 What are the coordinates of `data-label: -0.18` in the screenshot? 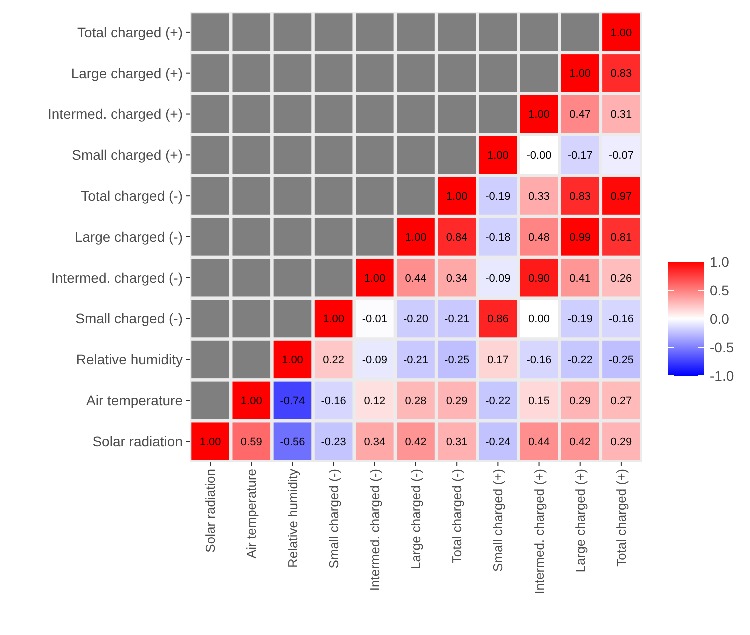 It's located at (498, 238).